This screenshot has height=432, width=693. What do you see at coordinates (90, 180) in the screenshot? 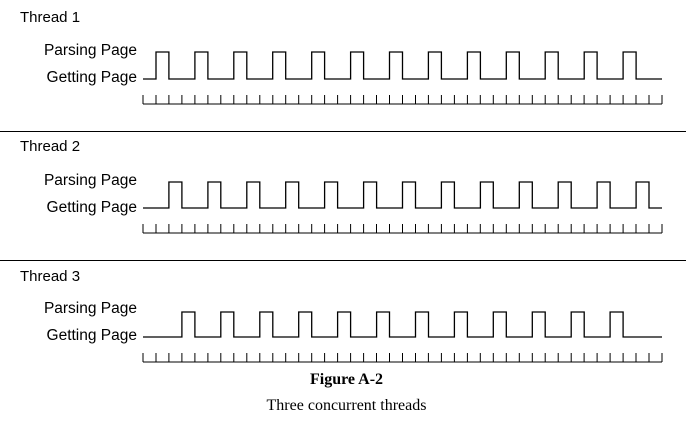
I see `thread-2-parsing-label: Parsing Page` at bounding box center [90, 180].